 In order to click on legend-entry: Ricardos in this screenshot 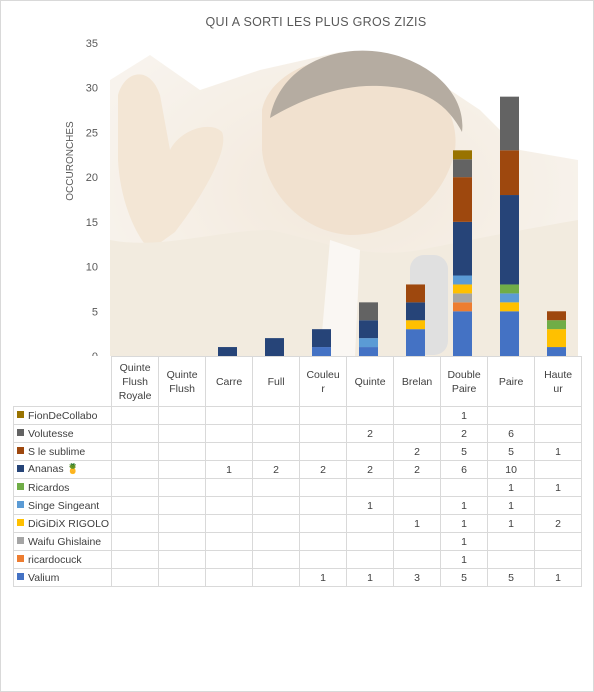, I will do `click(62, 487)`.